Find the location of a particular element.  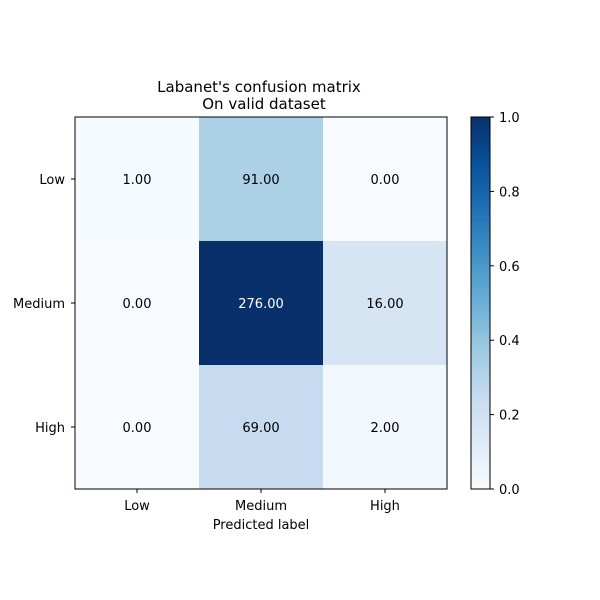

colorbar-ticks: 0.0 0.2 0.4 0.6 0.8 1.0 is located at coordinates (505, 304).